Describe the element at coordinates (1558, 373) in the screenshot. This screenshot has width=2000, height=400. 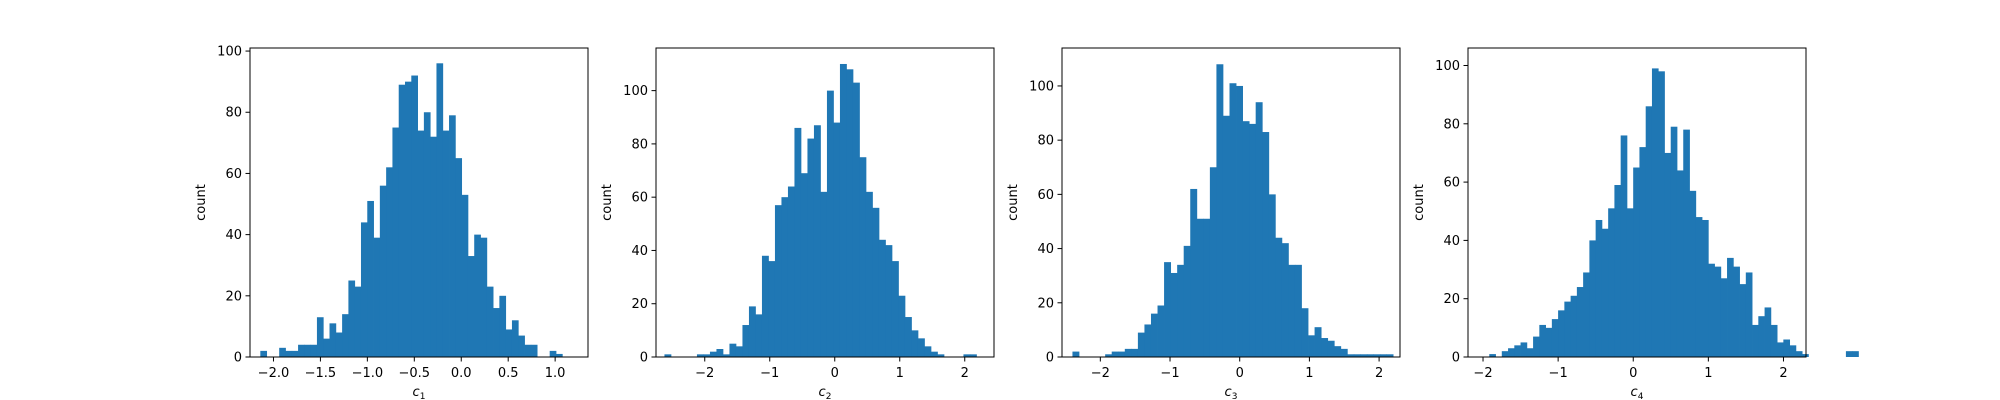
I see `x-tick-label: −1` at that location.